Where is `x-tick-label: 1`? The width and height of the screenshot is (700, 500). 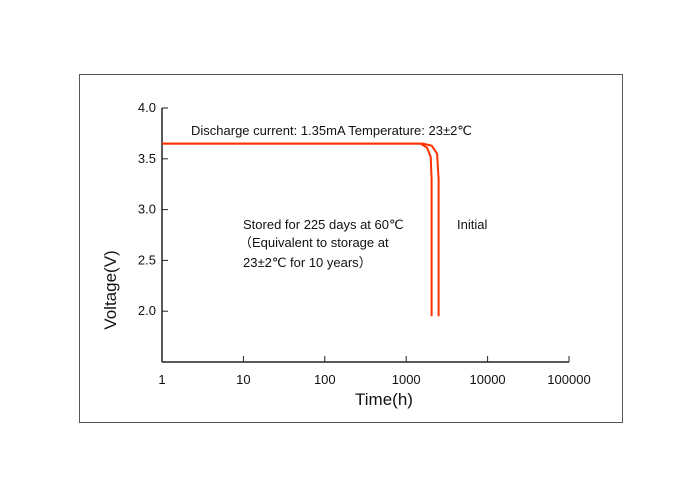
x-tick-label: 1 is located at coordinates (161, 379).